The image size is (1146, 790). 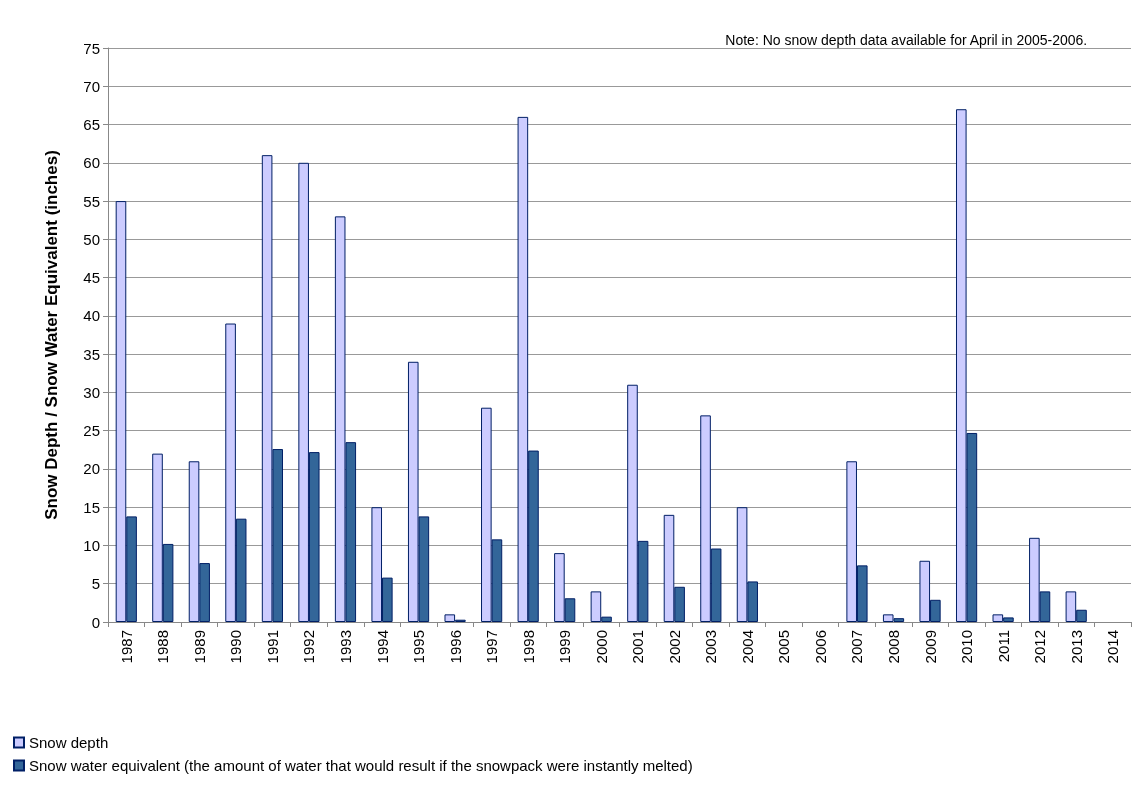 What do you see at coordinates (91, 354) in the screenshot?
I see `y-tick-label: 35` at bounding box center [91, 354].